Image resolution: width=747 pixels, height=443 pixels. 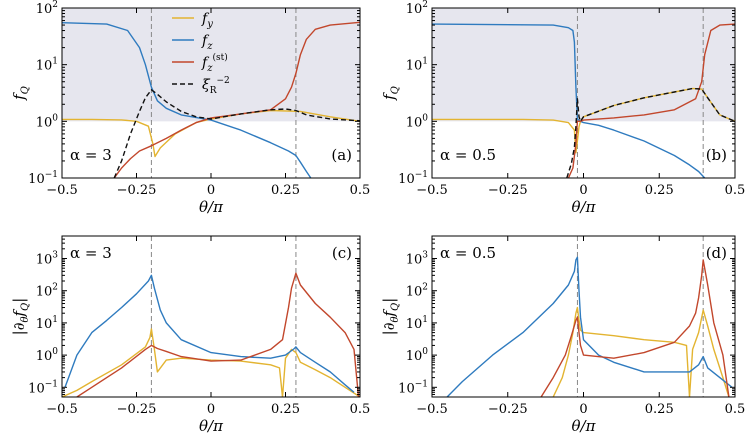 I want to click on legend-entry-0: fy, so click(x=207, y=20).